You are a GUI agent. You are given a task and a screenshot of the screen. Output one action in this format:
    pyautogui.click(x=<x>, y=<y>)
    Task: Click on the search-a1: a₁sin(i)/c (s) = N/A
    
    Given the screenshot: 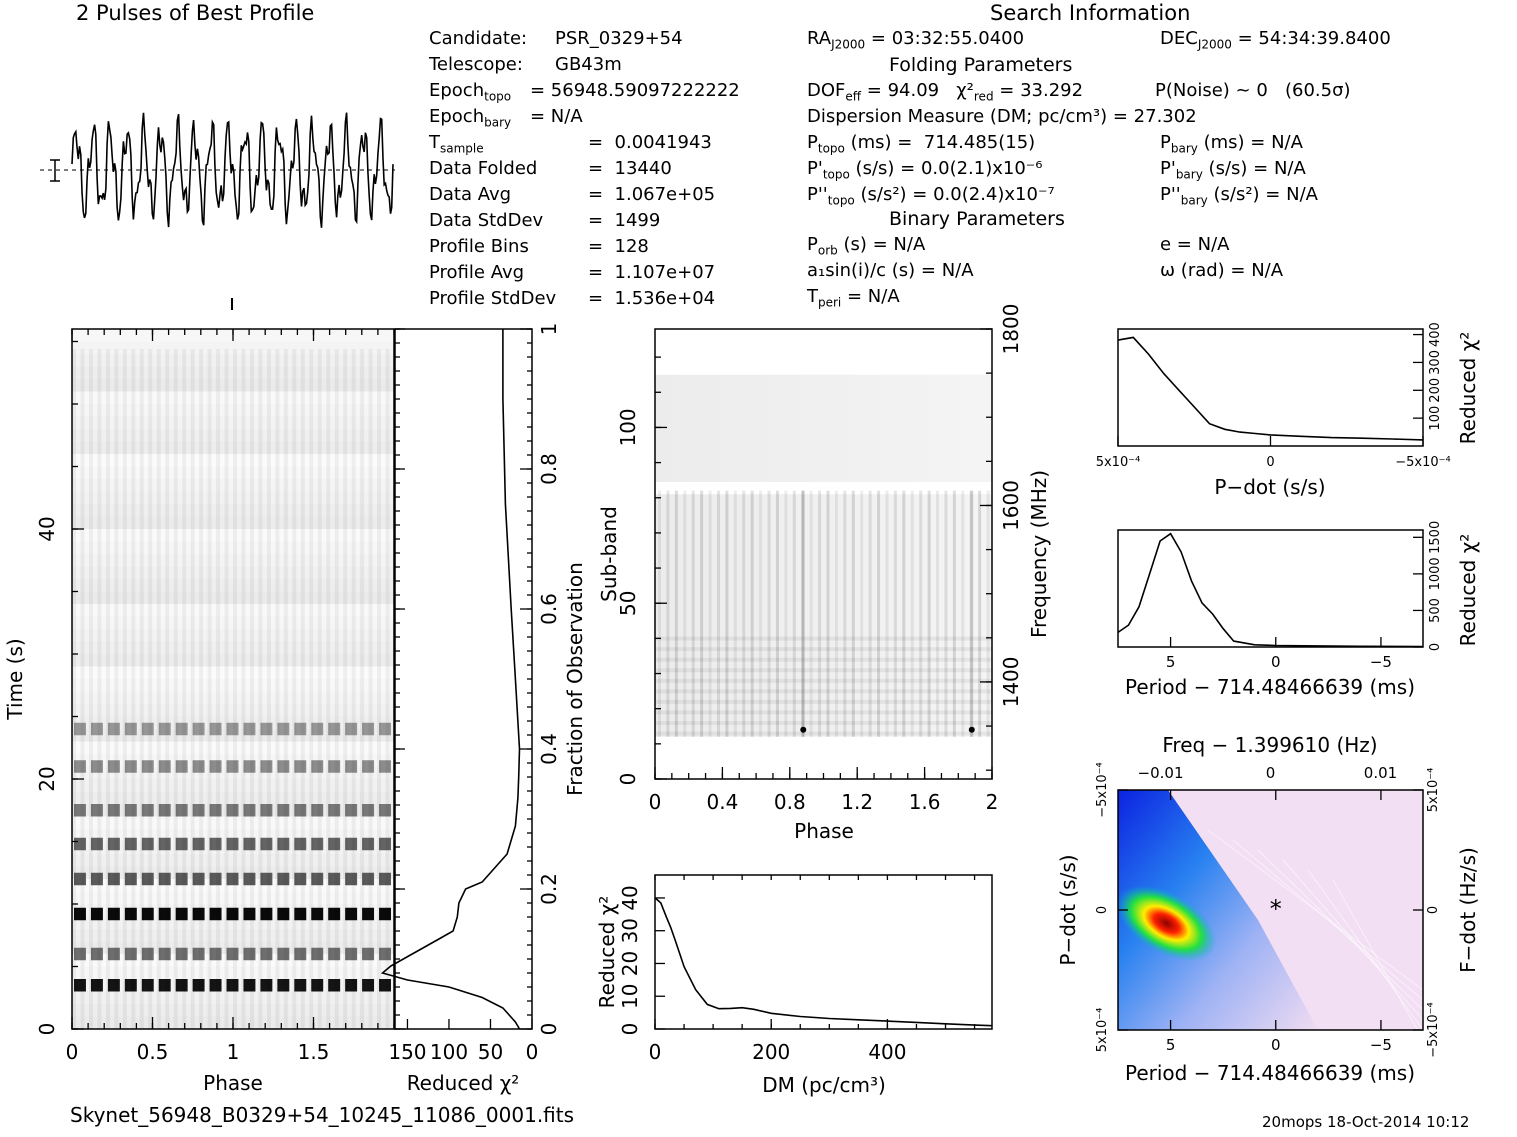 What is the action you would take?
    pyautogui.click(x=890, y=270)
    